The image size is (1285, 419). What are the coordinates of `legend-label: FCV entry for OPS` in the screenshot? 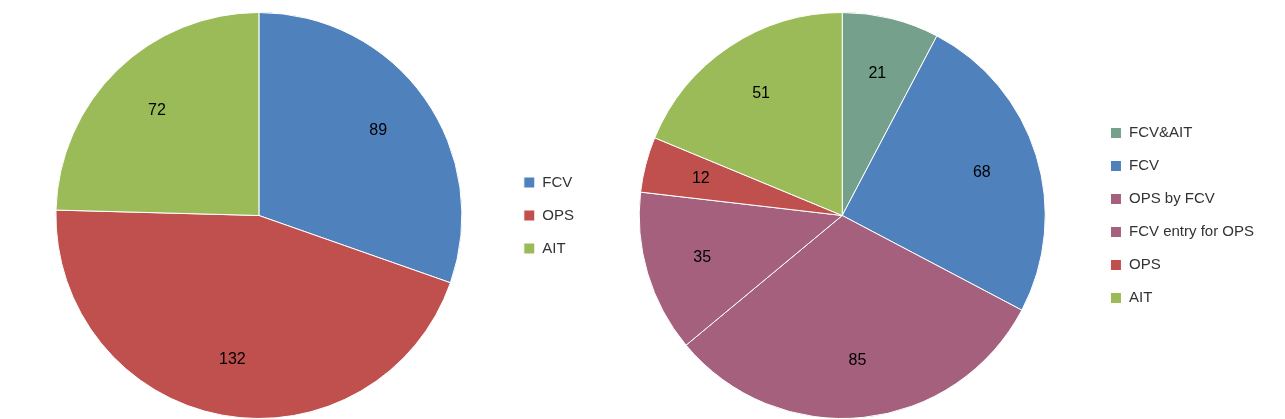 It's located at (1191, 231).